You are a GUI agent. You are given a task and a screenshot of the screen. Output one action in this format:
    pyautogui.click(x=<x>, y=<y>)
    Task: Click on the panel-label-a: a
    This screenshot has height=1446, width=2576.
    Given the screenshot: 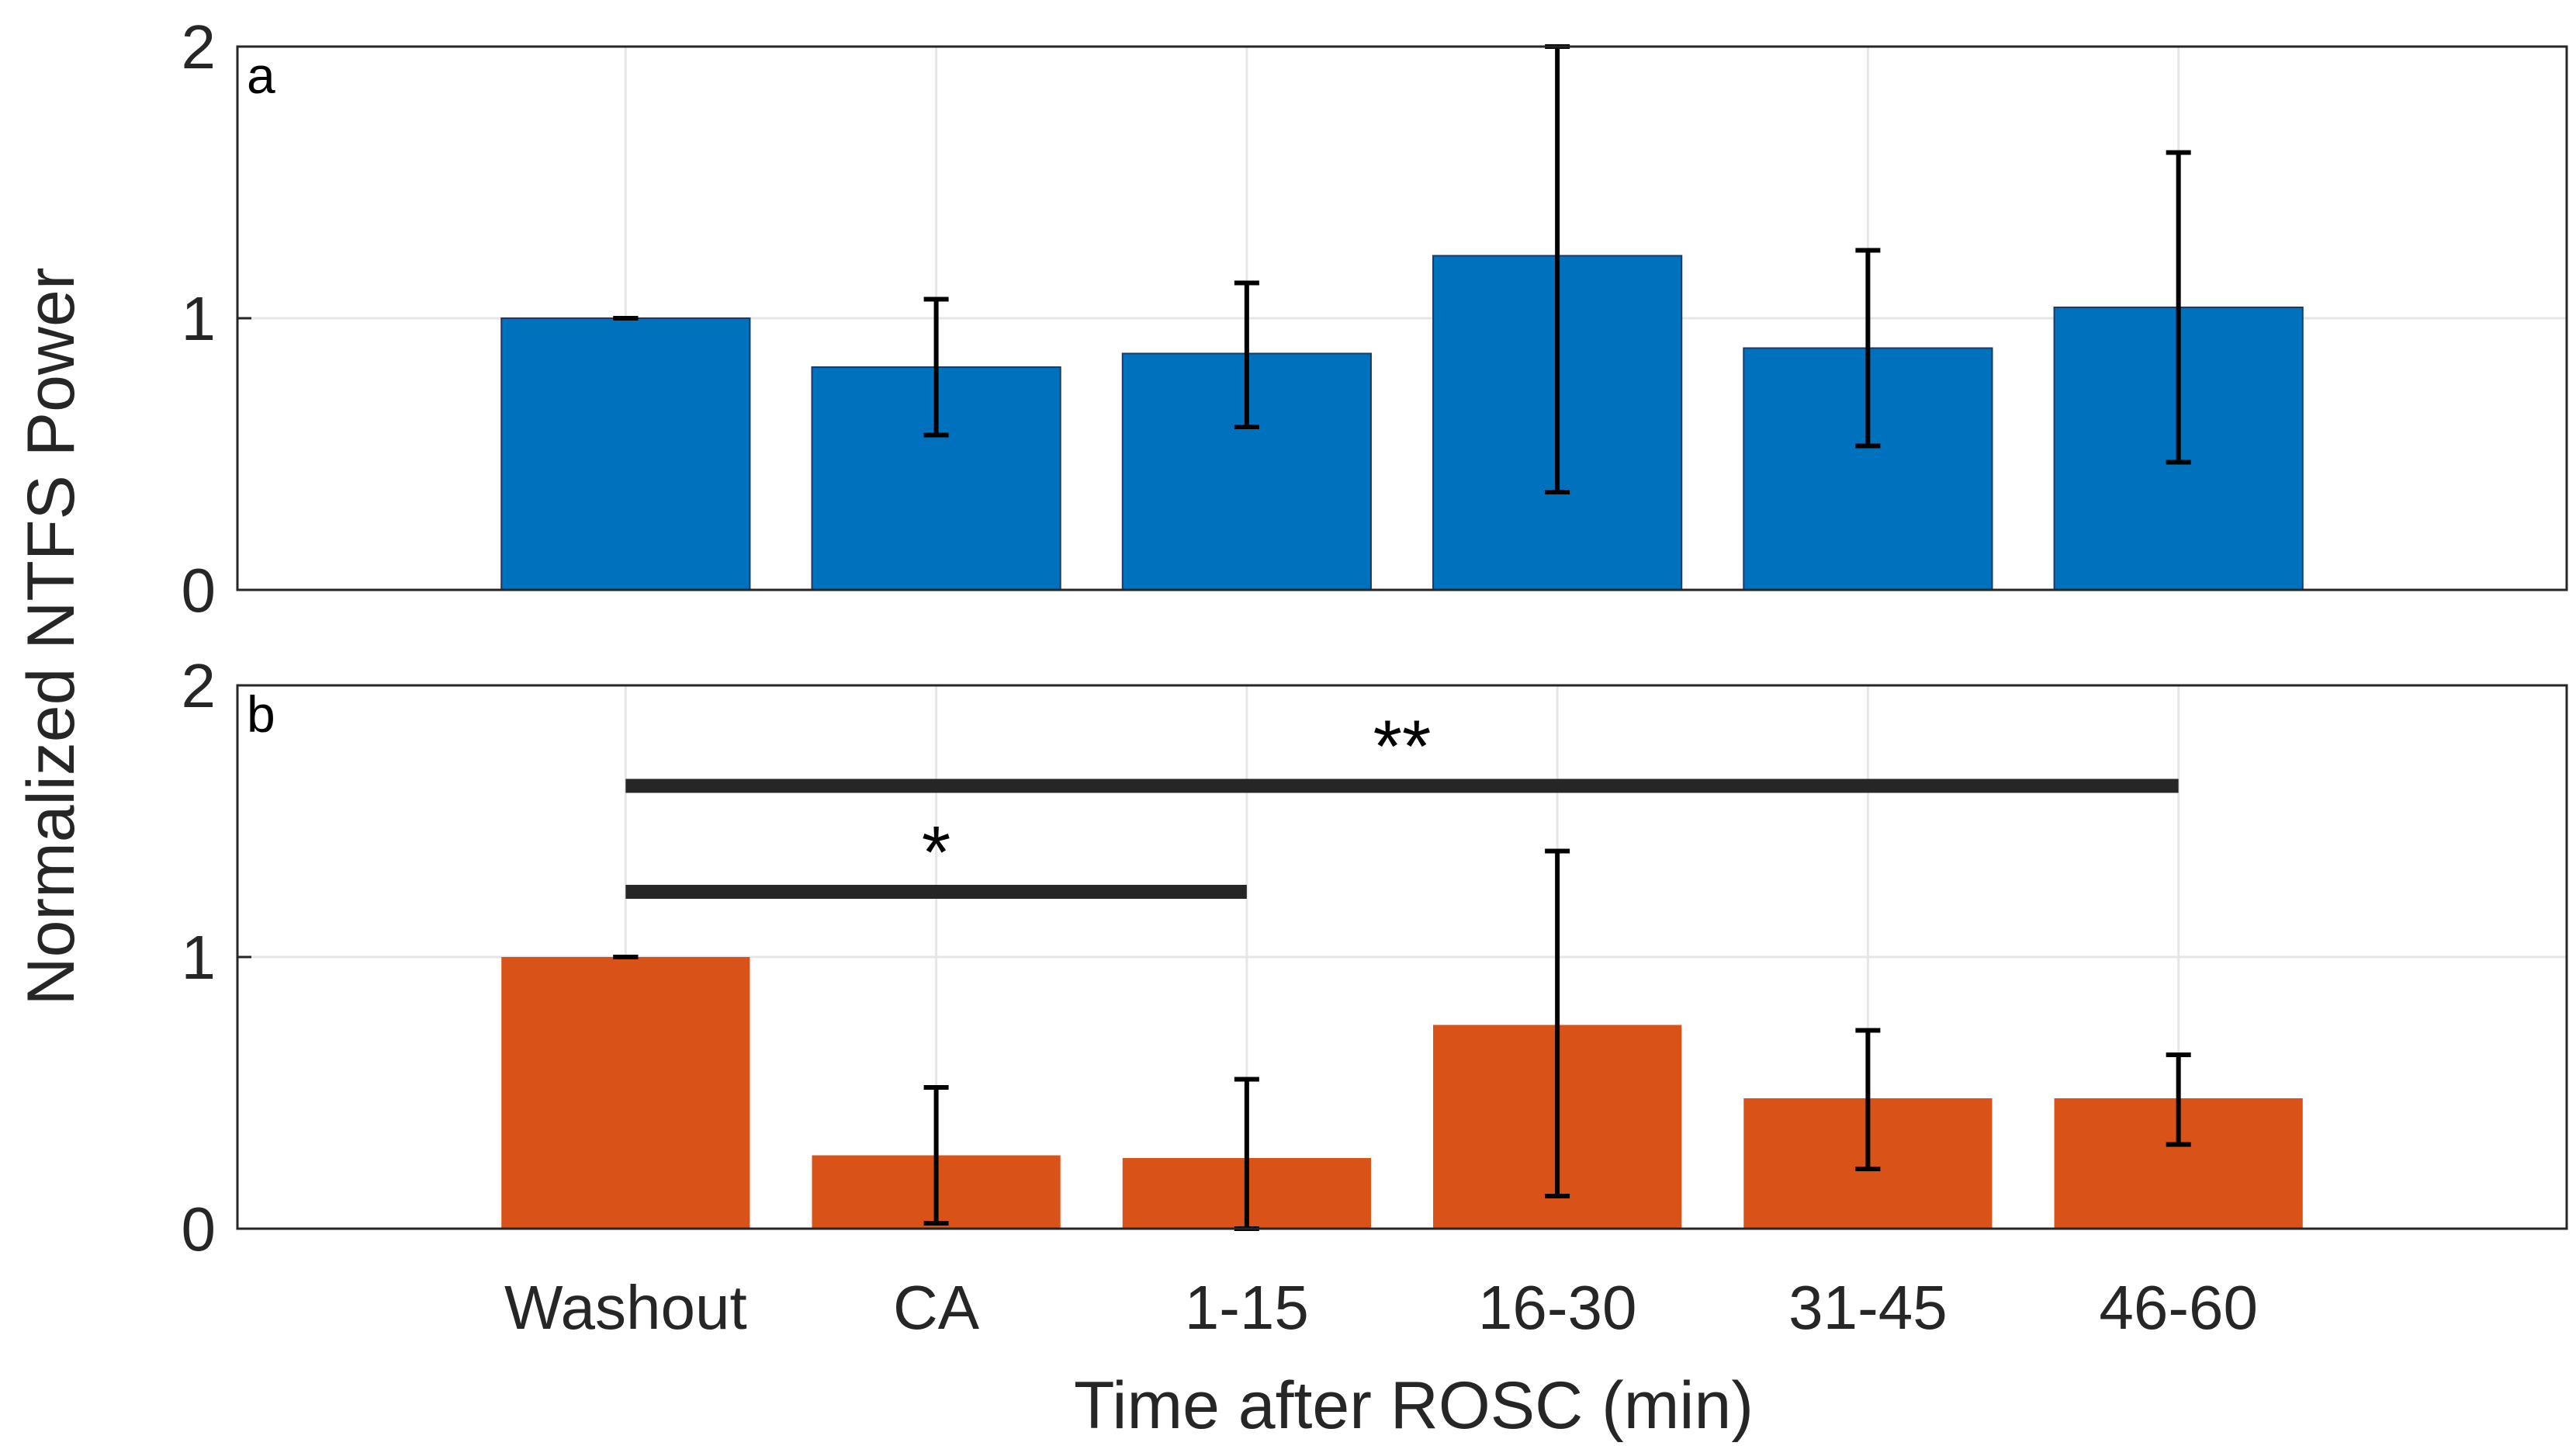 What is the action you would take?
    pyautogui.click(x=261, y=75)
    